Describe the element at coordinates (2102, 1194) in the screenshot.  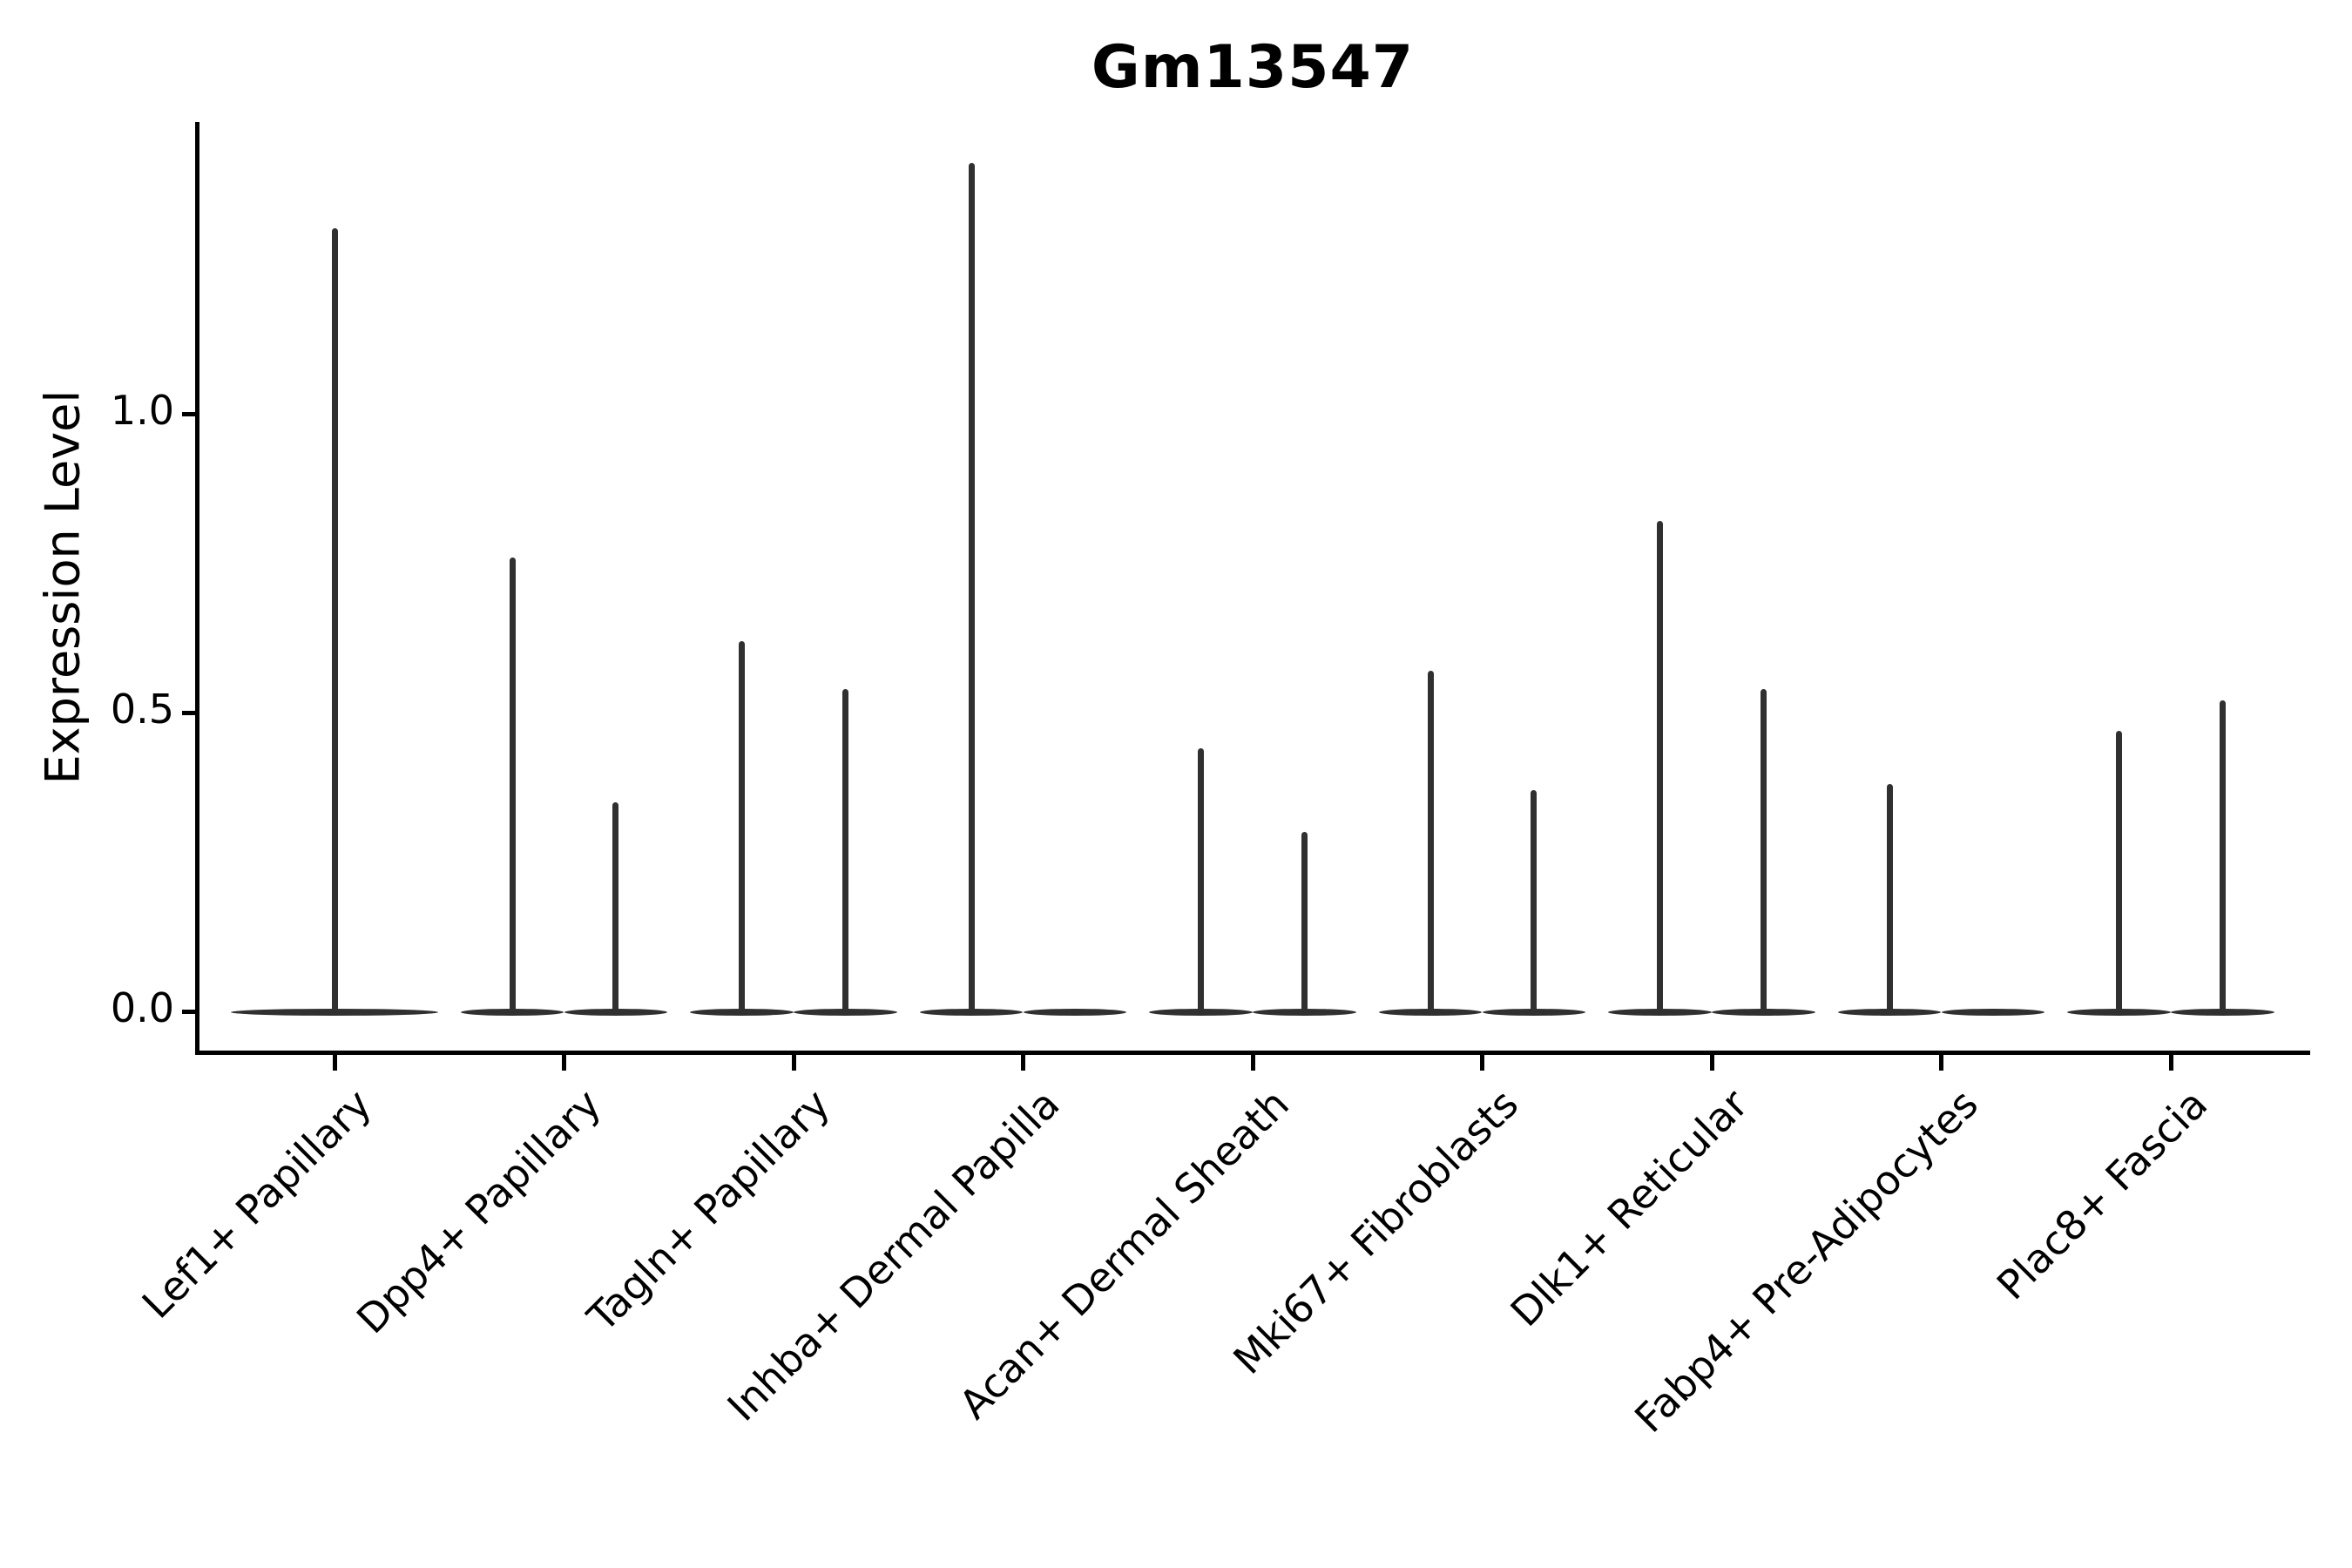
I see `x-tick-label: Plac8+ Fascia` at that location.